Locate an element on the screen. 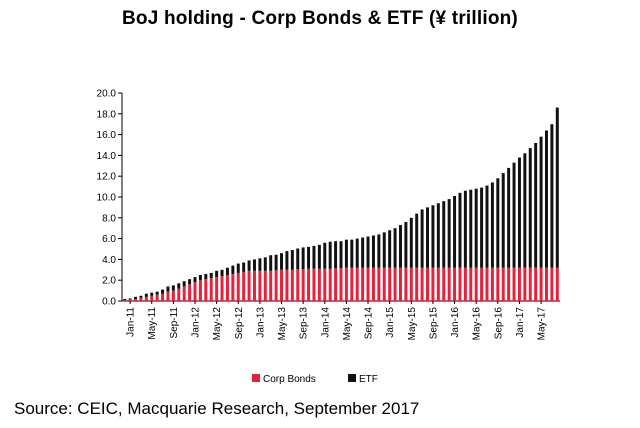 The image size is (640, 428). y-tick-label: 16.0 is located at coordinates (107, 135).